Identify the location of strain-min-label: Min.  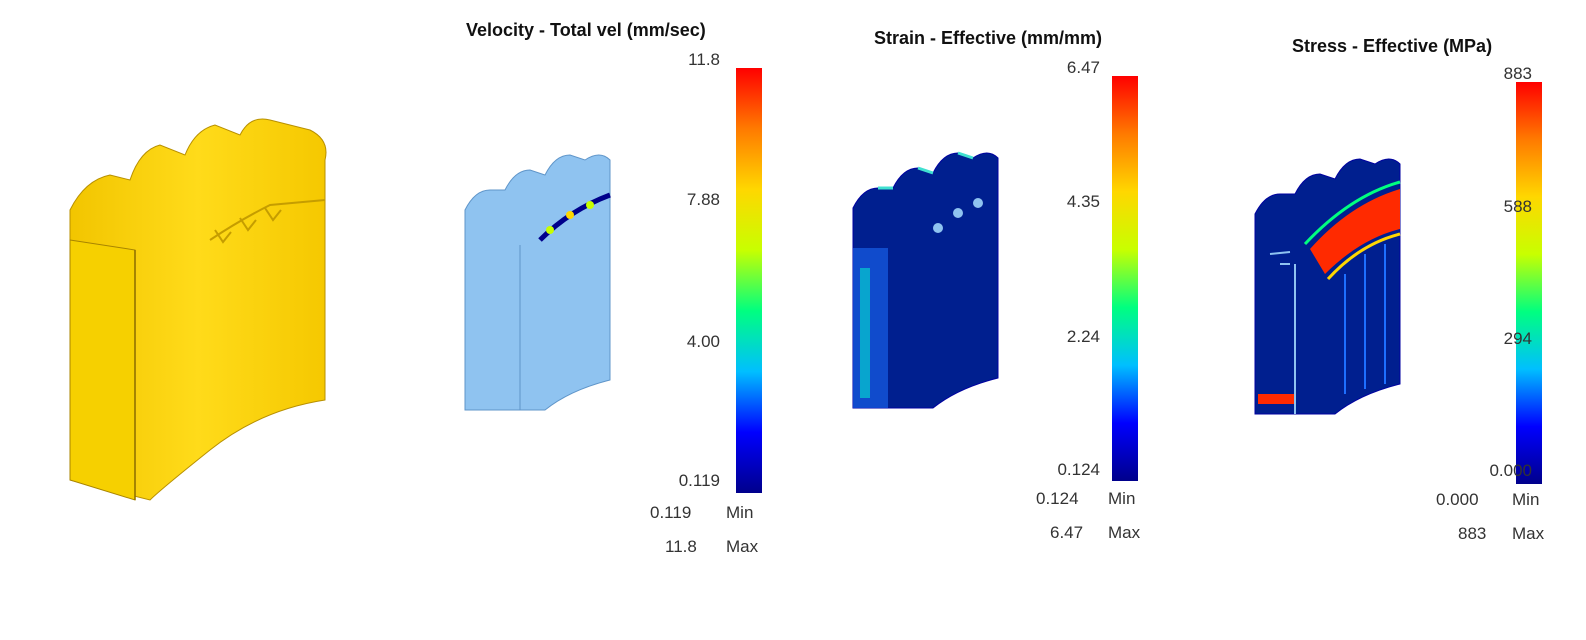
(1122, 498).